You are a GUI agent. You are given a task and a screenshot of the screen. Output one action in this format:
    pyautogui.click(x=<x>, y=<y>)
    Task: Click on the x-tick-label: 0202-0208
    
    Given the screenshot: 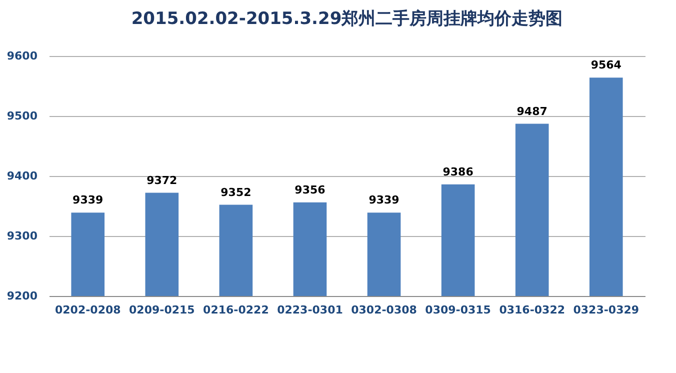 What is the action you would take?
    pyautogui.click(x=87, y=310)
    